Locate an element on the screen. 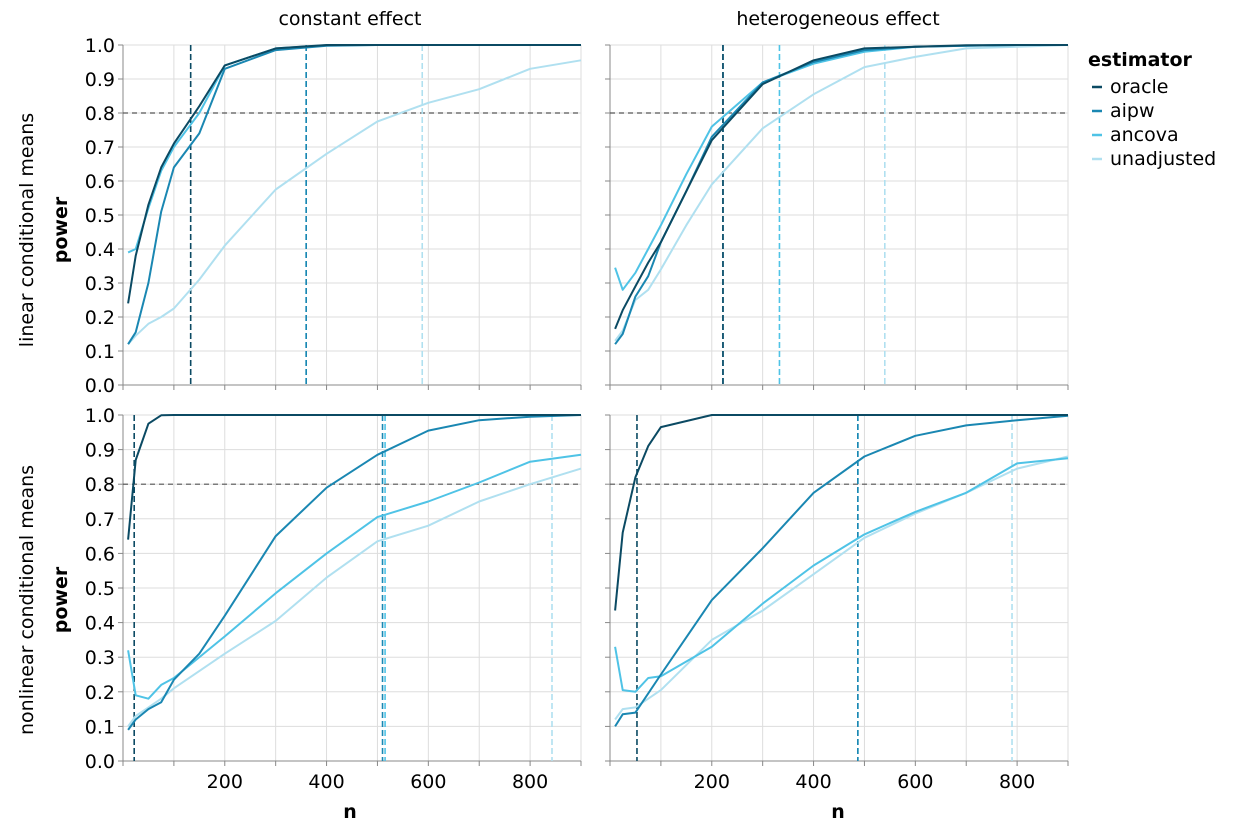 This screenshot has width=1249, height=826. row-title-nonlinear: nonlinear conditional means is located at coordinates (27, 600).